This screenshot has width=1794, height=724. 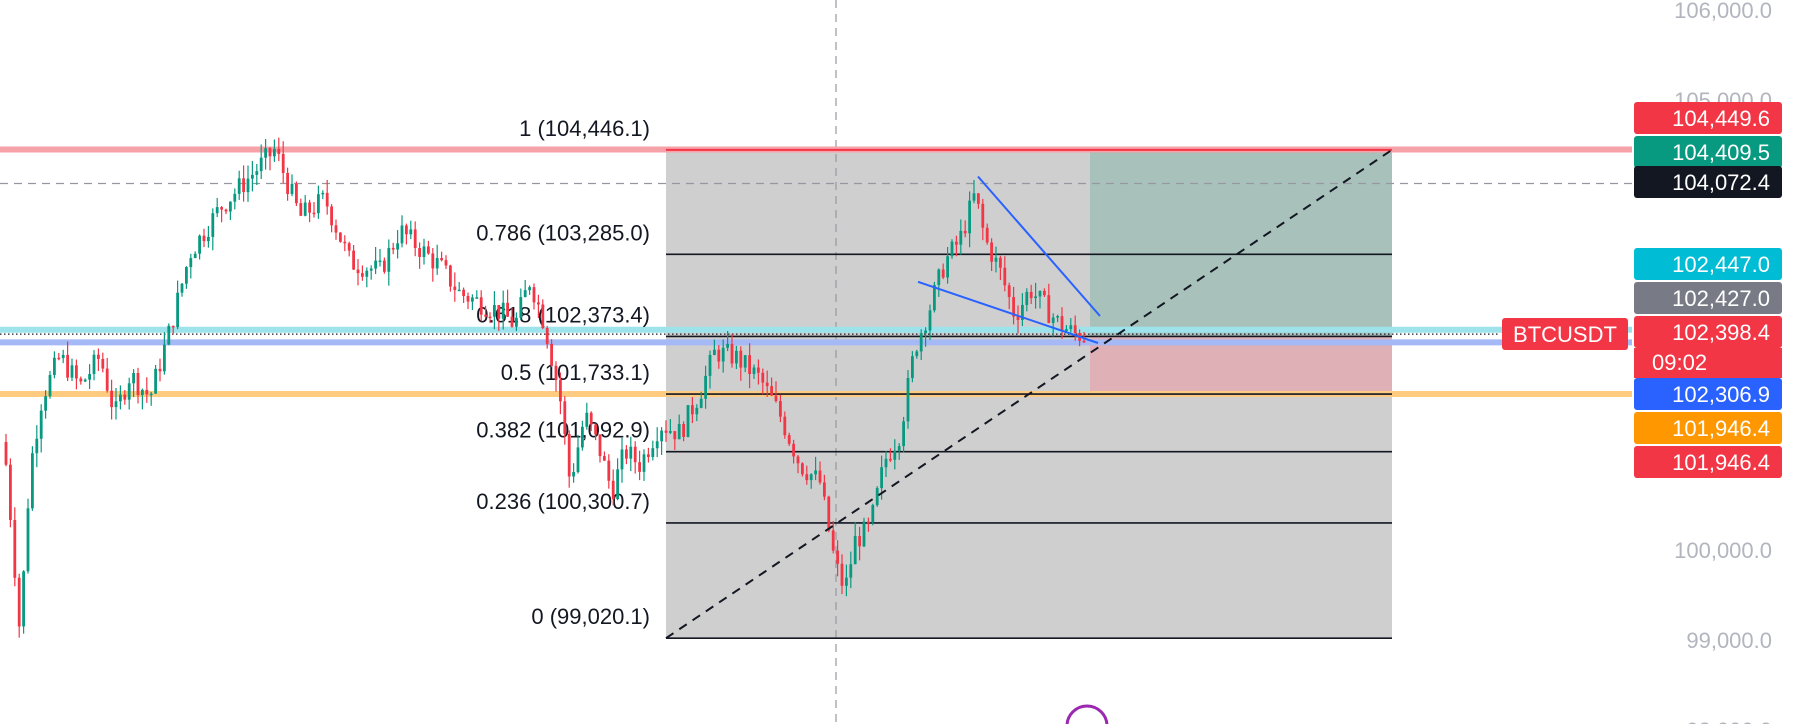 What do you see at coordinates (1723, 550) in the screenshot?
I see `axis-tick-label-2: 100,000.0` at bounding box center [1723, 550].